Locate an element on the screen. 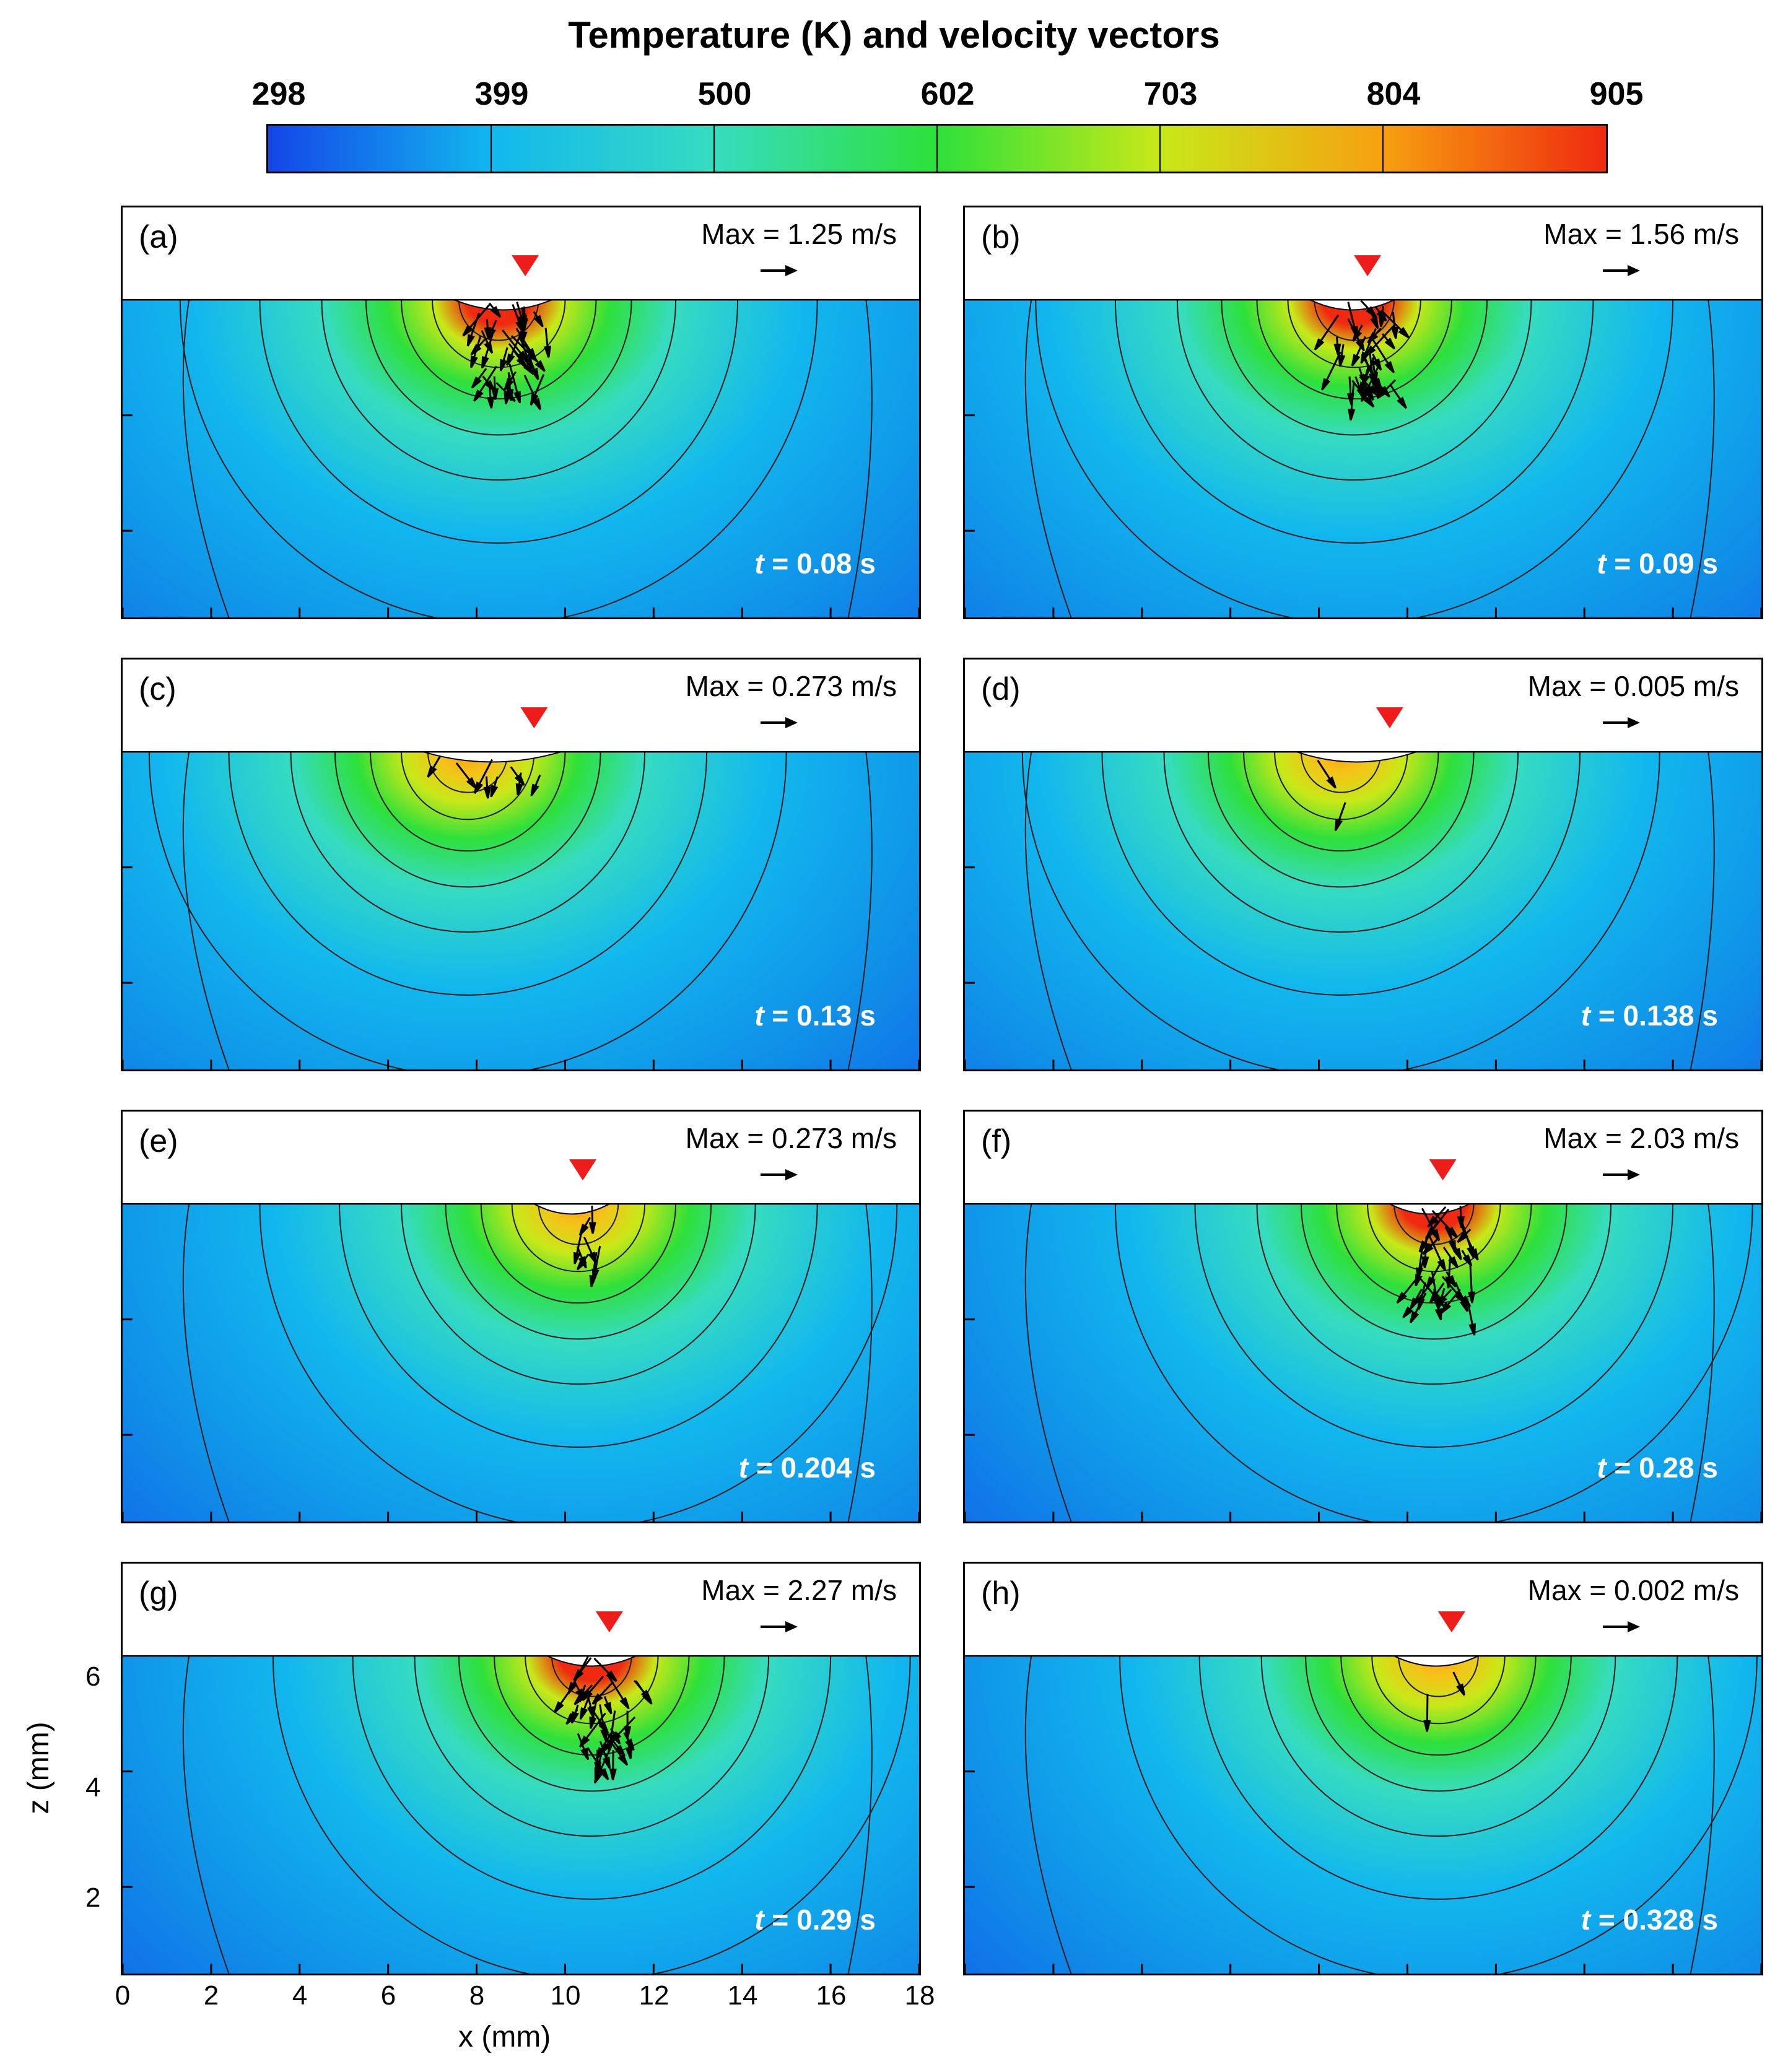 The width and height of the screenshot is (1788, 2072). temperature-field is located at coordinates (521, 436).